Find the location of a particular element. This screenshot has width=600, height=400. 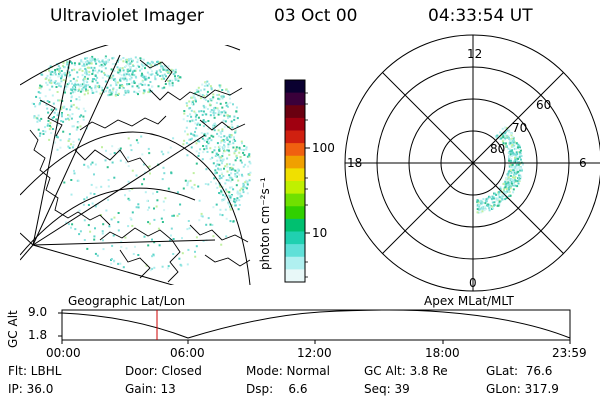

gc-alt-axis-label: GC Alt is located at coordinates (13, 329).